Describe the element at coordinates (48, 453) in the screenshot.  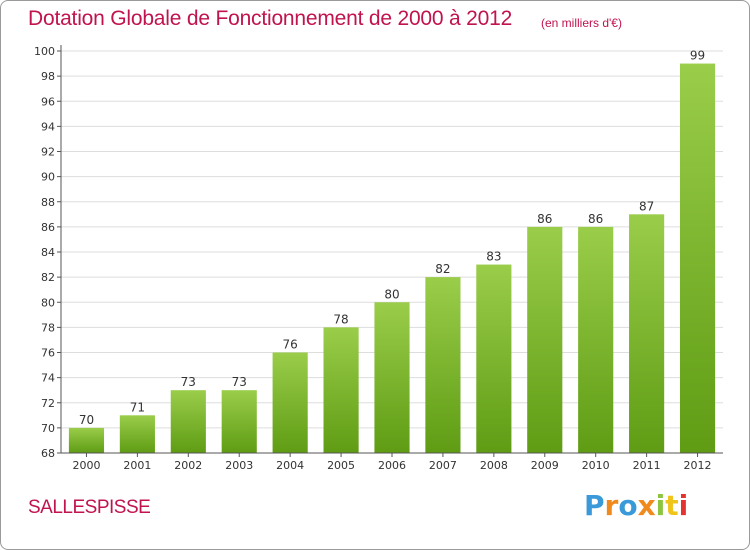
I see `y-tick-label: 68` at that location.